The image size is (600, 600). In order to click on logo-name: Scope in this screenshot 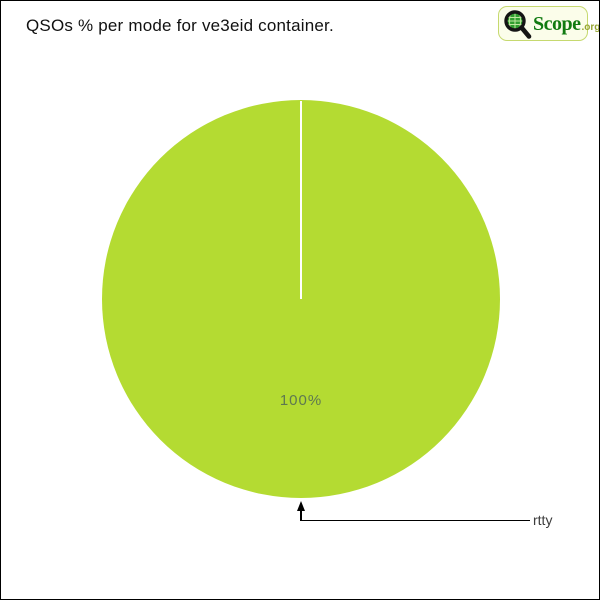, I will do `click(557, 23)`.